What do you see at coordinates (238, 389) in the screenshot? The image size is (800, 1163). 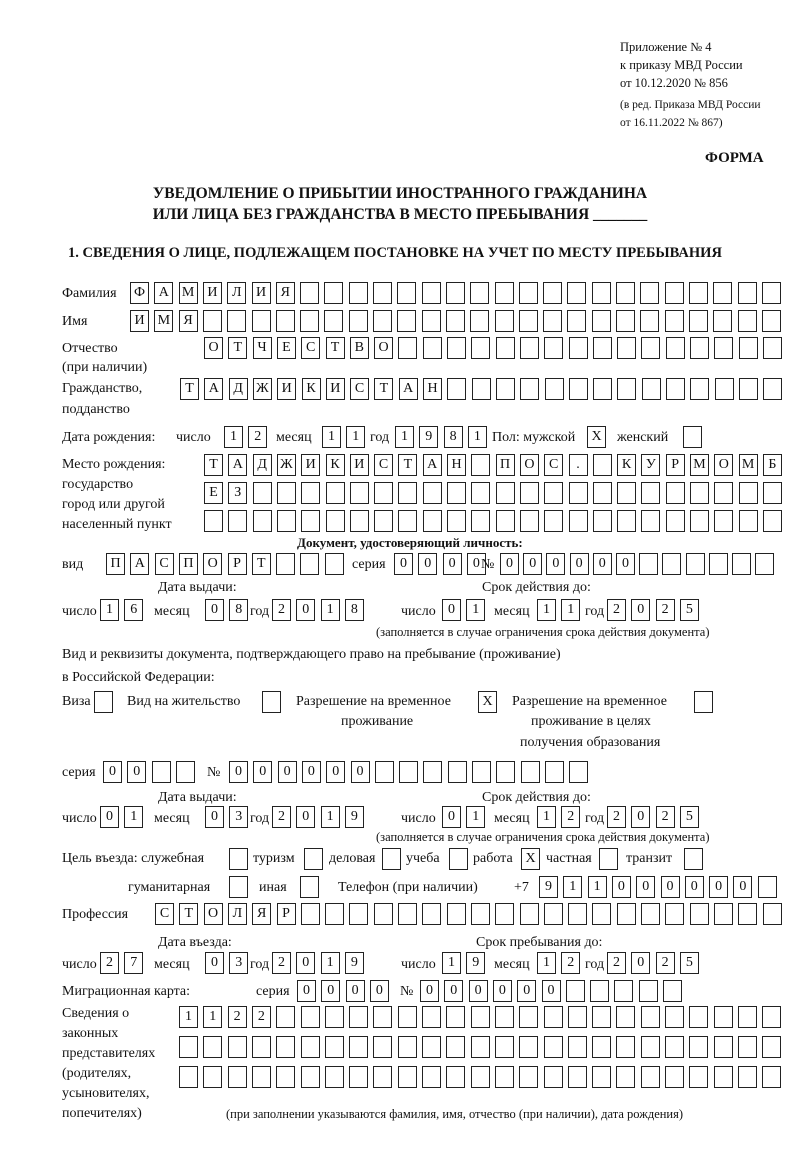 I see `char-box: Д` at bounding box center [238, 389].